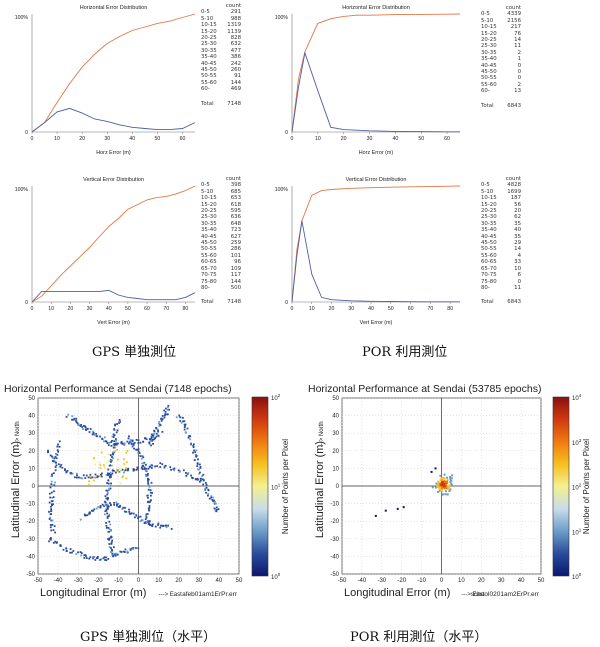  What do you see at coordinates (221, 230) in the screenshot?
I see `table-row: 35-40 723` at bounding box center [221, 230].